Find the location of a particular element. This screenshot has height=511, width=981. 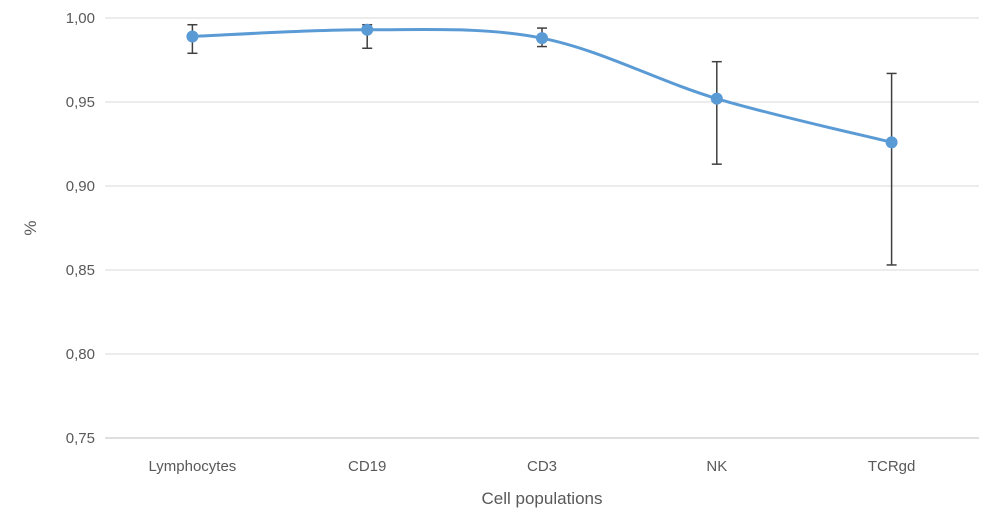

y-tick-label: 0,75 is located at coordinates (80, 438).